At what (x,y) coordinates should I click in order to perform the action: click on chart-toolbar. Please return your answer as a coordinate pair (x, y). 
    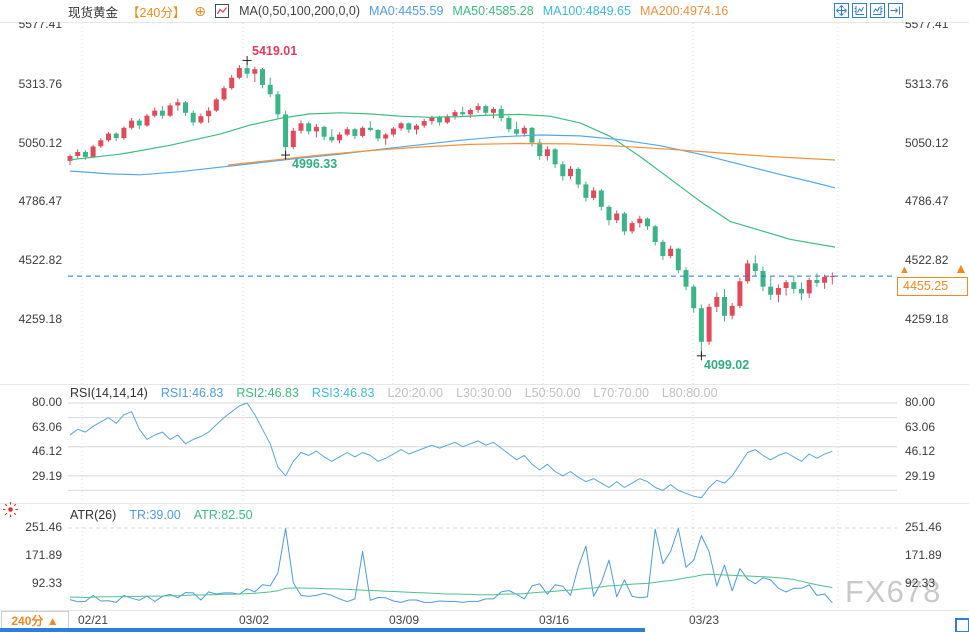
    Looking at the image, I should click on (868, 10).